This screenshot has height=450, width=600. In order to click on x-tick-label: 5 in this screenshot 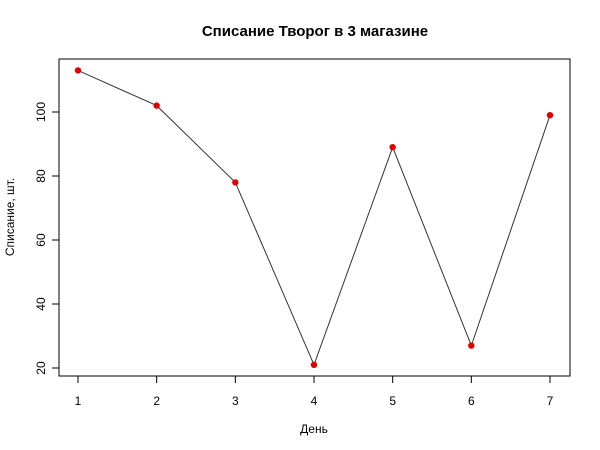, I will do `click(392, 401)`.